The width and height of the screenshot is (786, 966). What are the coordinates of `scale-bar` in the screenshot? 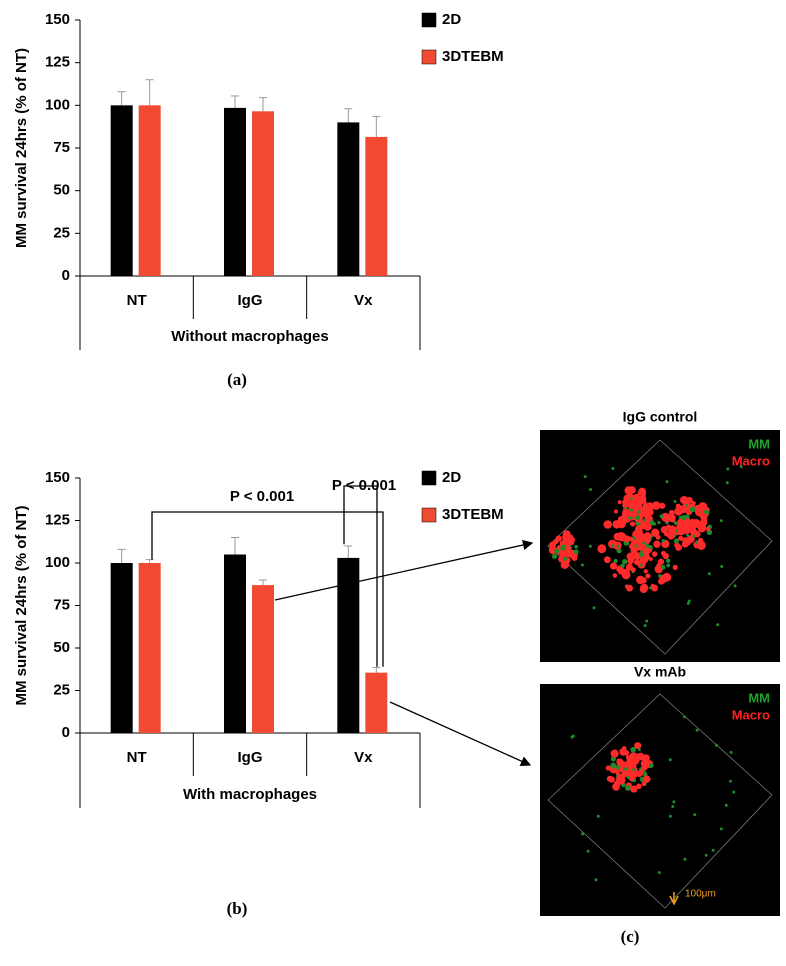 It's located at (674, 899).